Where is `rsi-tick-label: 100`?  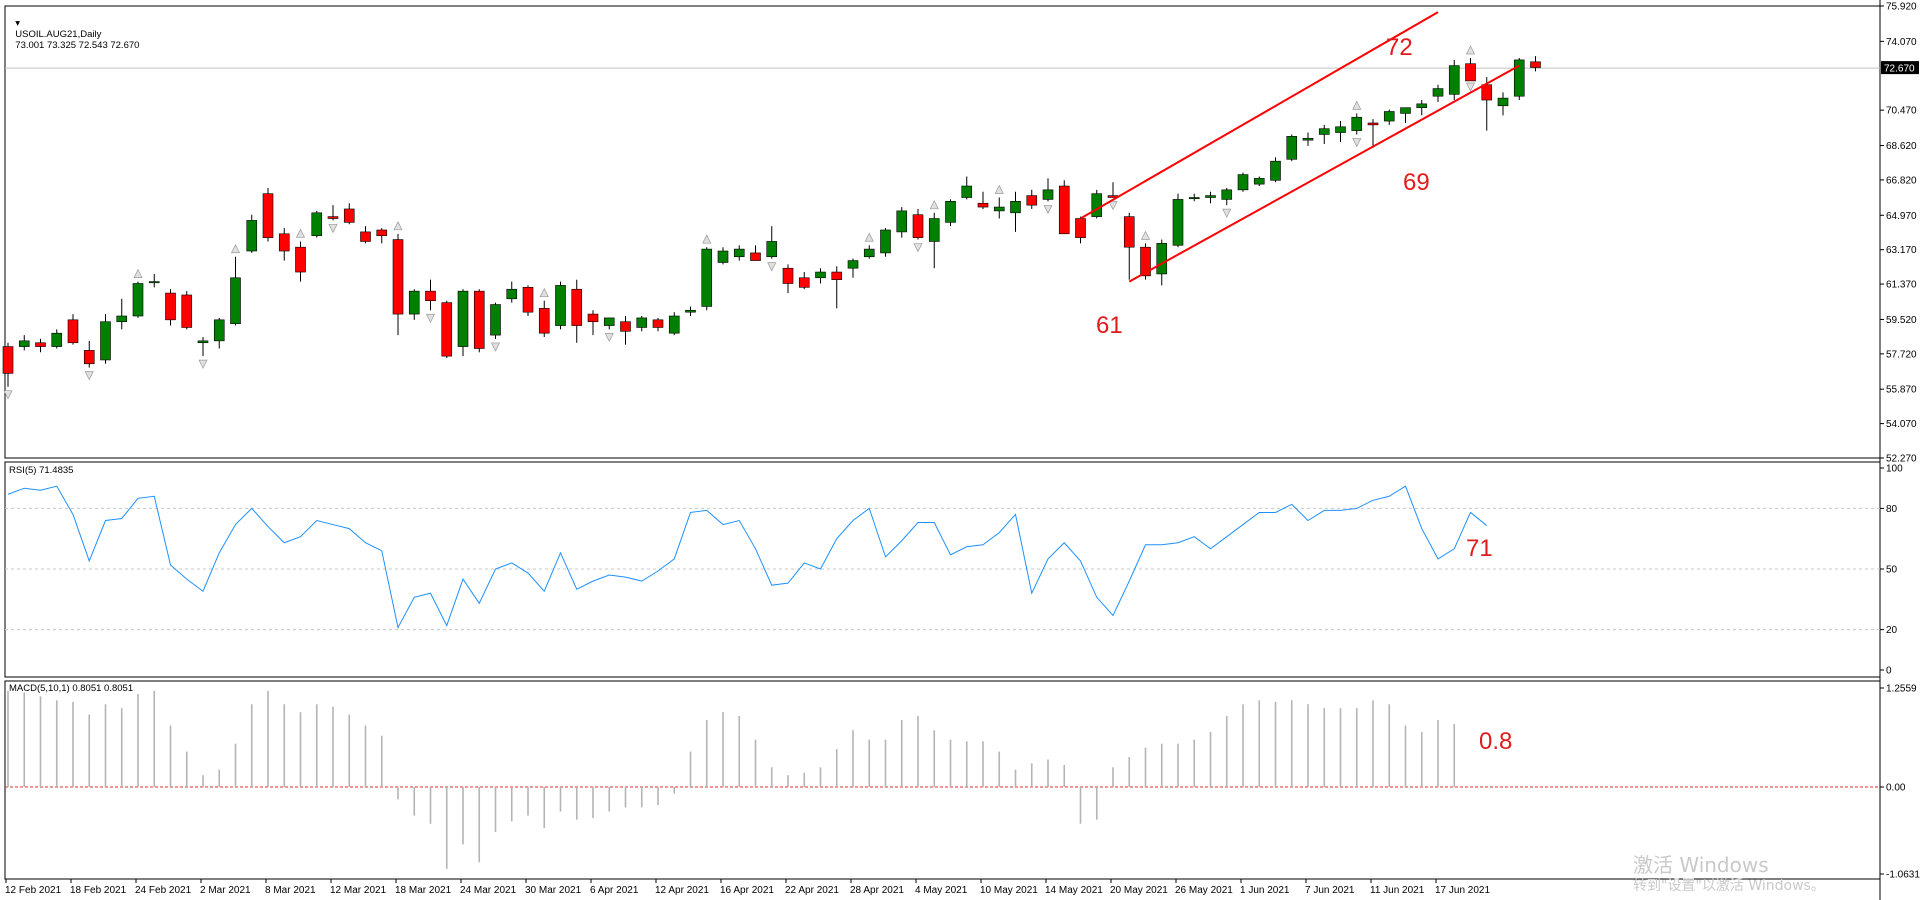
rsi-tick-label: 100 is located at coordinates (1894, 469).